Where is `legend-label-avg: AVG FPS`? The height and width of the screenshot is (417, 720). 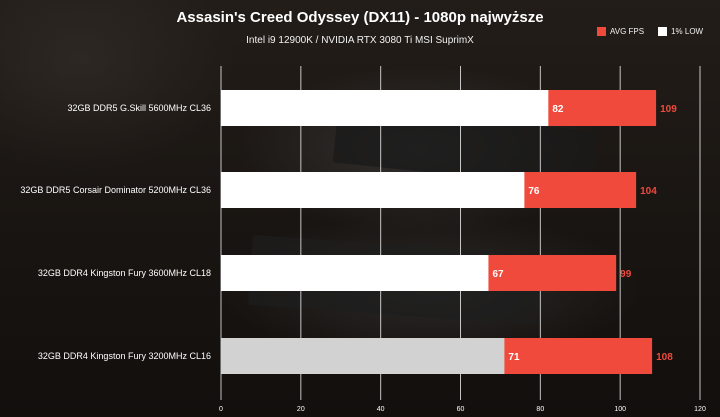
legend-label-avg: AVG FPS is located at coordinates (627, 31).